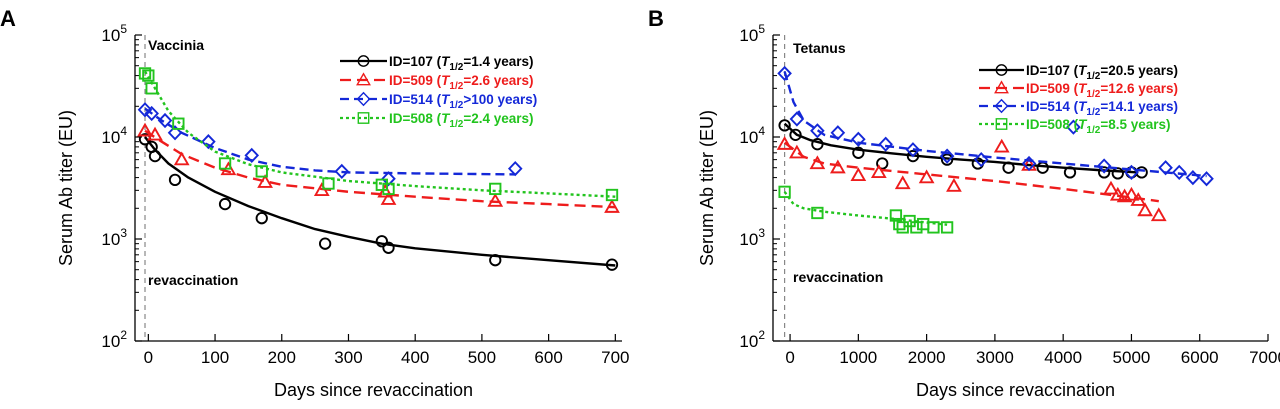 Image resolution: width=1280 pixels, height=409 pixels. I want to click on x-tick-label: 1000, so click(858, 357).